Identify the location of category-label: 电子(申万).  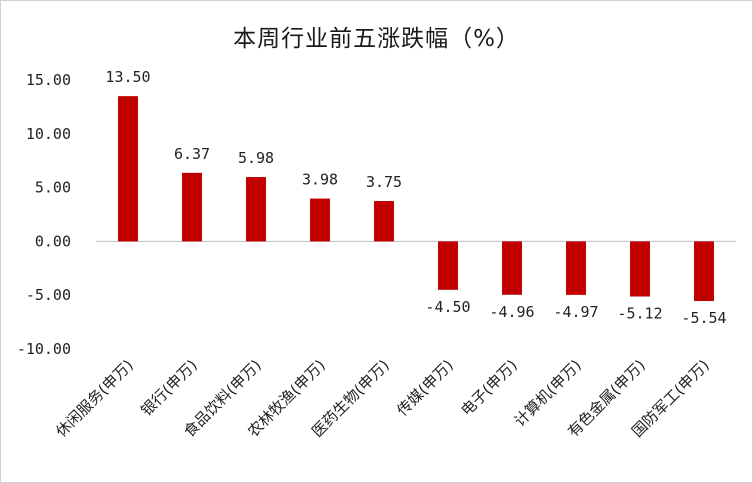
(488, 387).